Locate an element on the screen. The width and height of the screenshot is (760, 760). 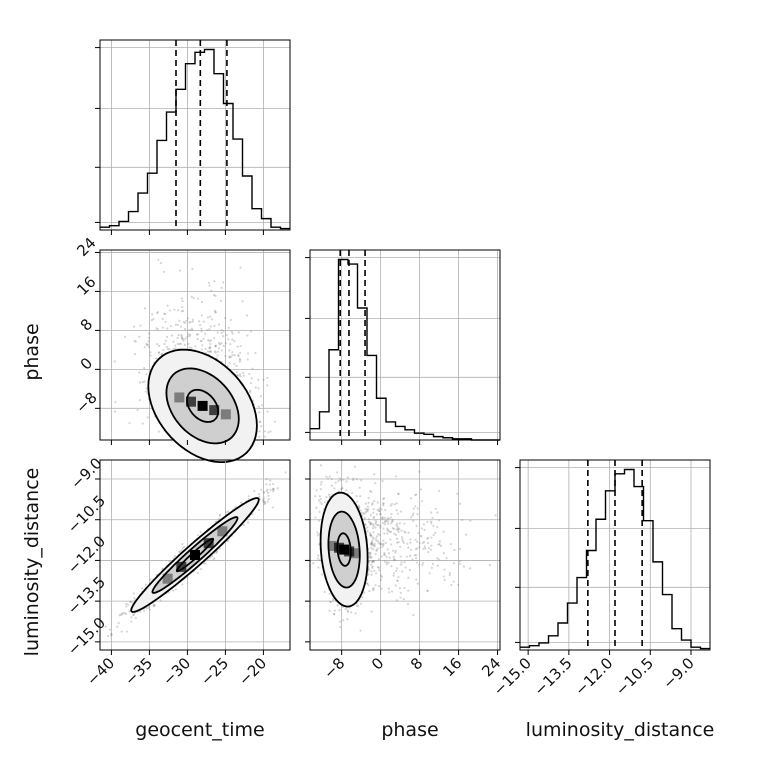
contour-line-inner is located at coordinates (203, 405).